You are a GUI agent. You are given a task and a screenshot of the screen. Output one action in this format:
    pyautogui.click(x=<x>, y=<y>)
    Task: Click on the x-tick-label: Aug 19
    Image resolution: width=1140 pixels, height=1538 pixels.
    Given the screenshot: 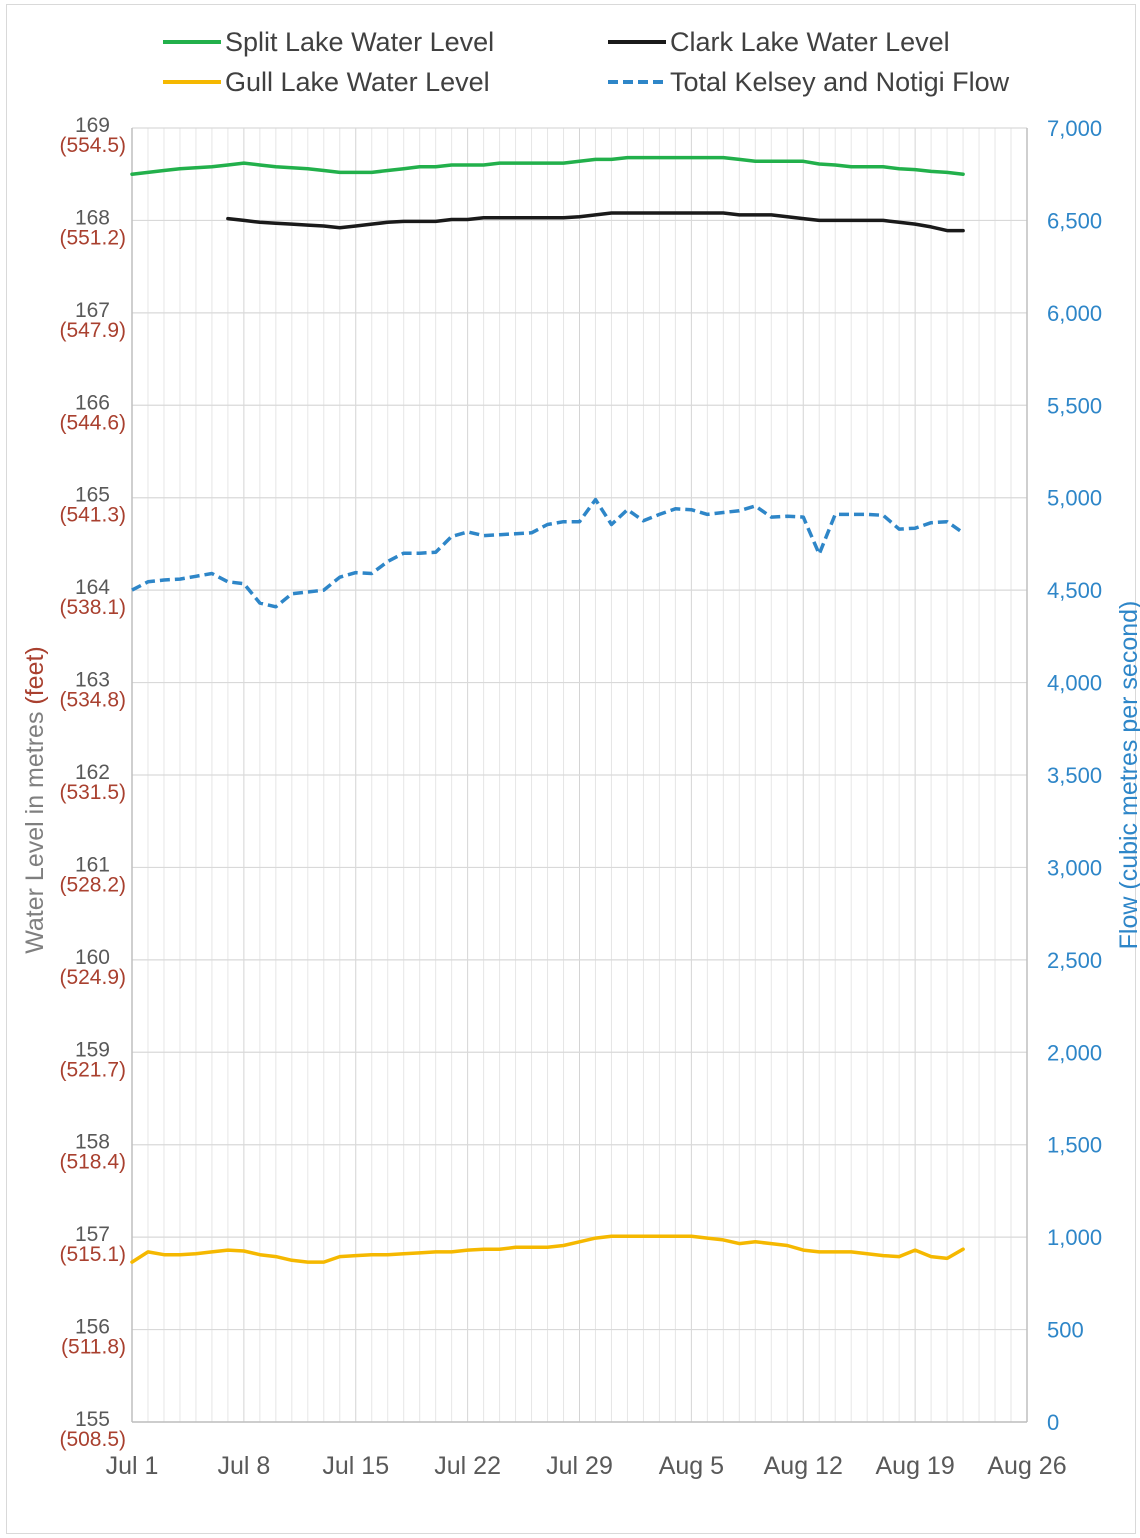 What is the action you would take?
    pyautogui.click(x=915, y=1466)
    